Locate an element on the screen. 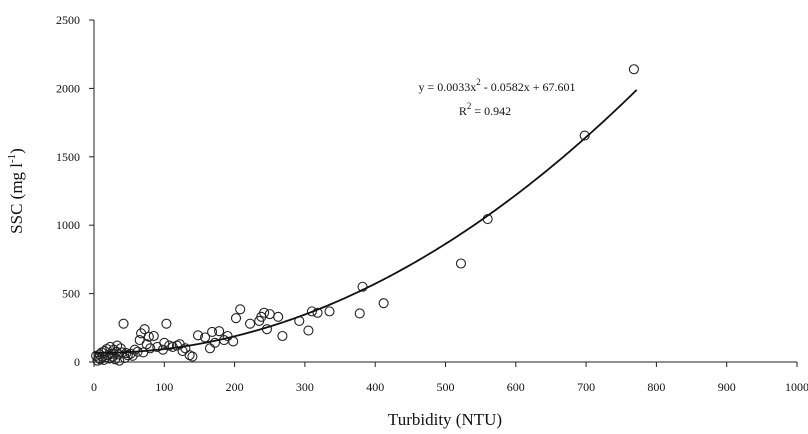 This screenshot has width=808, height=434. equation-text: y = 0.0033x is located at coordinates (447, 87).